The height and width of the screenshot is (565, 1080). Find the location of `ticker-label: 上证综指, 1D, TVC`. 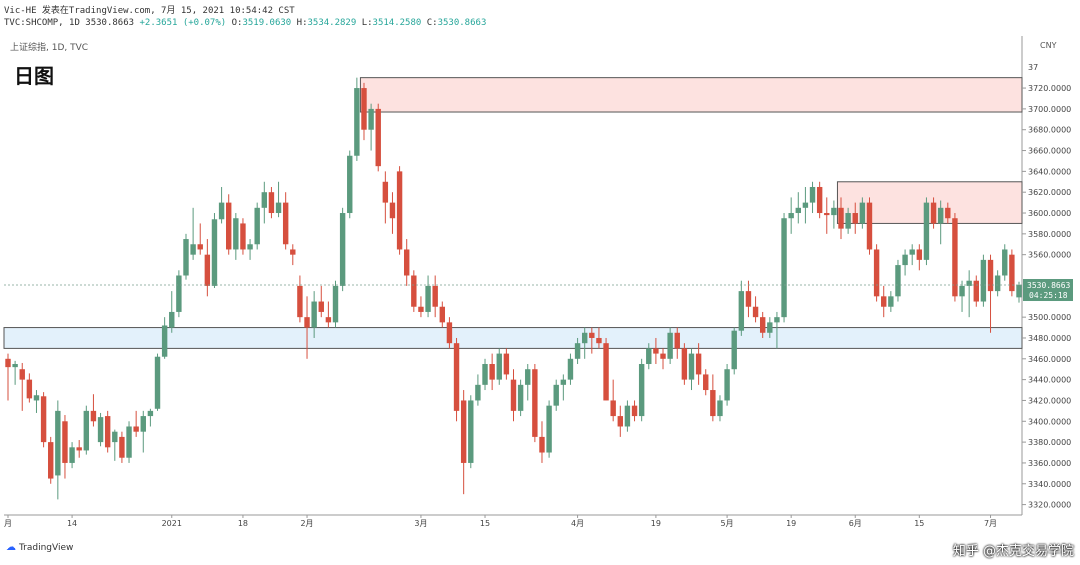

ticker-label: 上证综指, 1D, TVC is located at coordinates (49, 48).